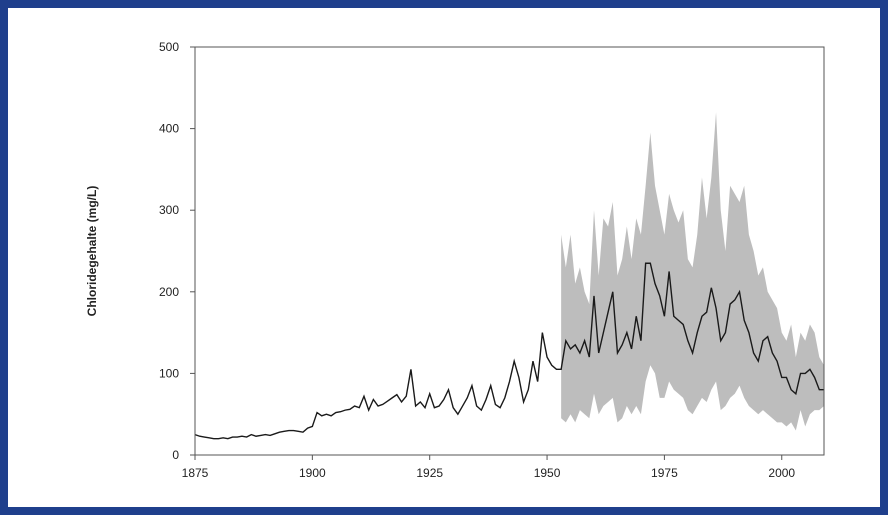 The image size is (888, 515). What do you see at coordinates (169, 210) in the screenshot?
I see `y-tick-label: 300` at bounding box center [169, 210].